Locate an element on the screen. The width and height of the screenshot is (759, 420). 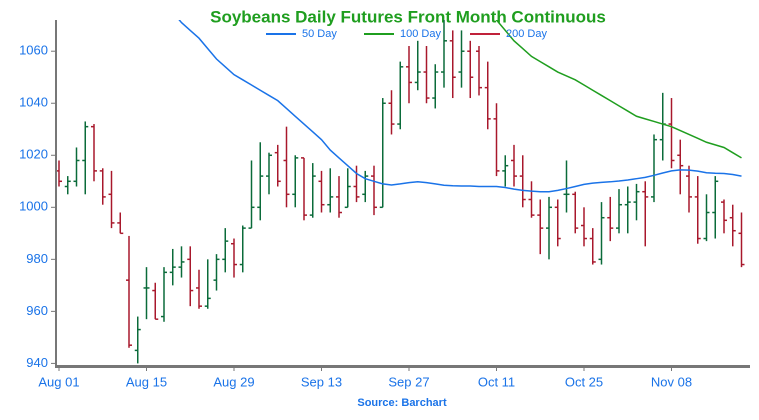
moving-average-line is located at coordinates (618, 89).